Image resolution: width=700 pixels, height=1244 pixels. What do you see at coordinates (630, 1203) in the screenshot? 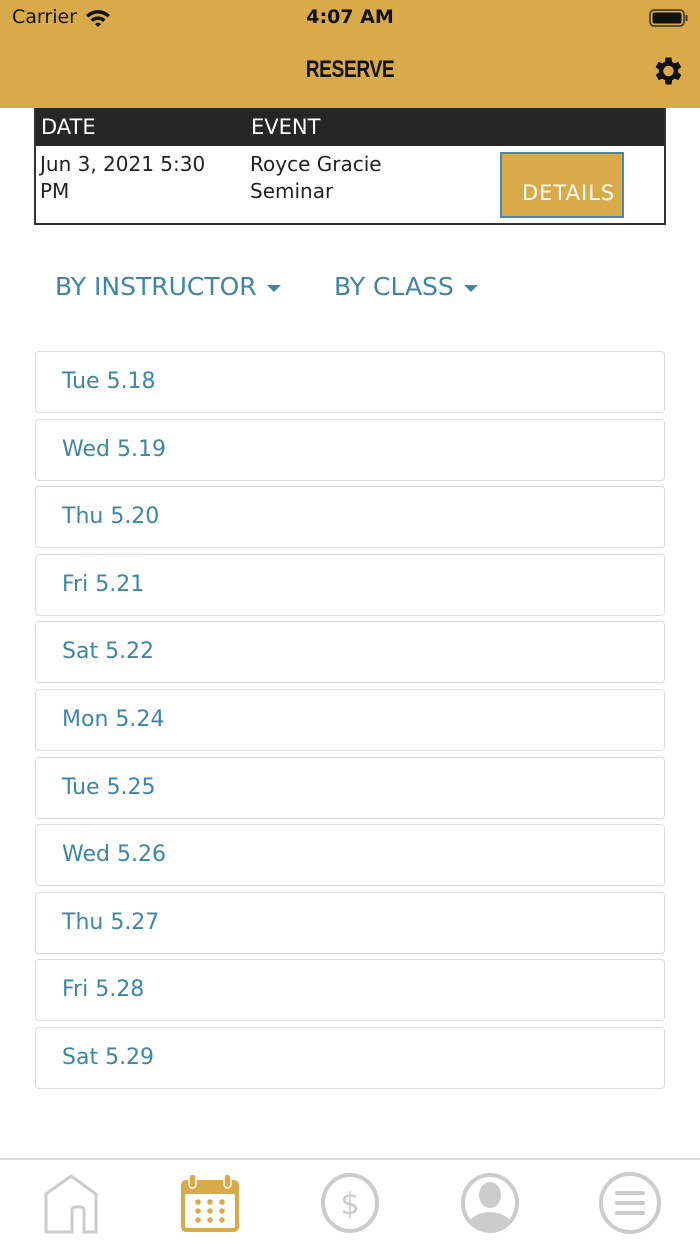
I see `menu-icon` at bounding box center [630, 1203].